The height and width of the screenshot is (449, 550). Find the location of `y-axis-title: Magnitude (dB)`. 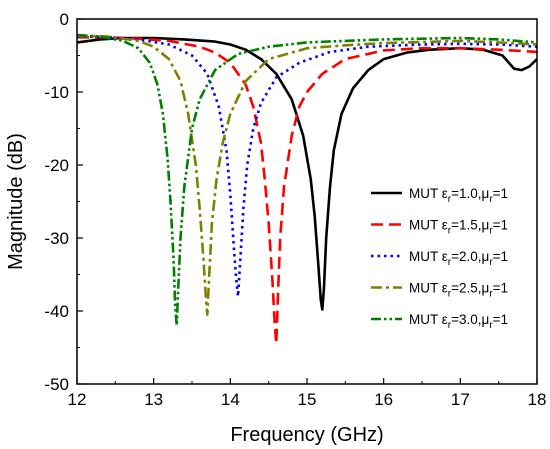

y-axis-title: Magnitude (dB) is located at coordinates (16, 201).